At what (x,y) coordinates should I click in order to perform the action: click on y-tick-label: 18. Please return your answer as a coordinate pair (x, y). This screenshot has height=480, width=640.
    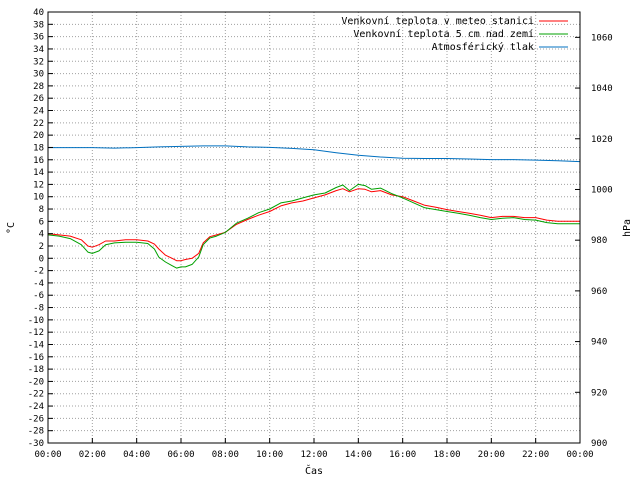
    Looking at the image, I should click on (38, 148).